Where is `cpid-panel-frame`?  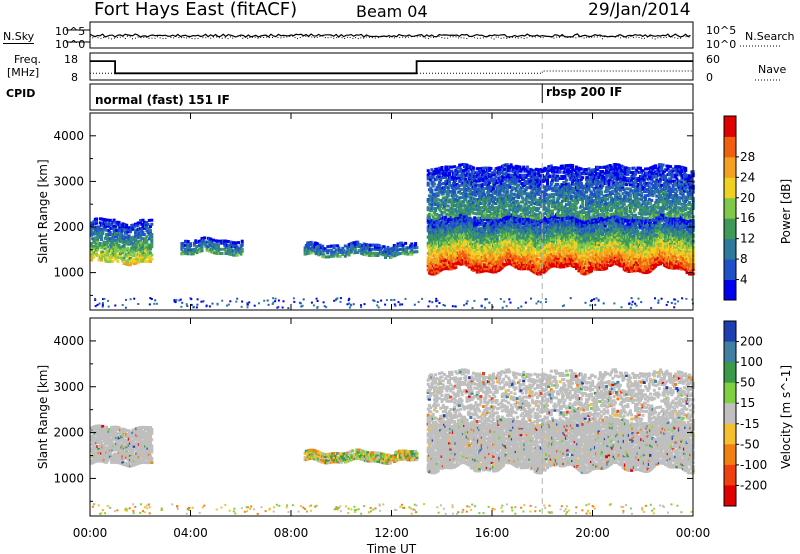
cpid-panel-frame is located at coordinates (391, 97).